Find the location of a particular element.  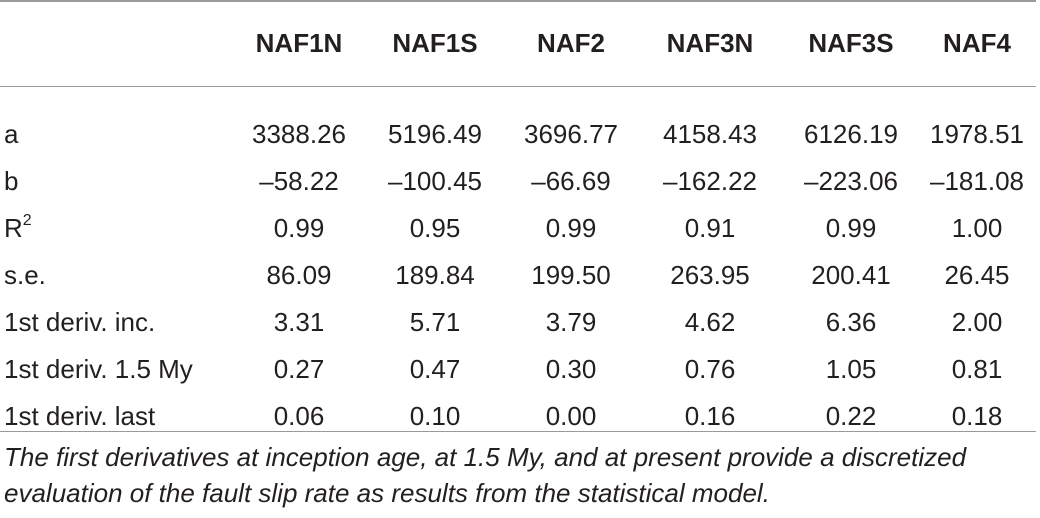

table-cell: 0.30 is located at coordinates (571, 369).